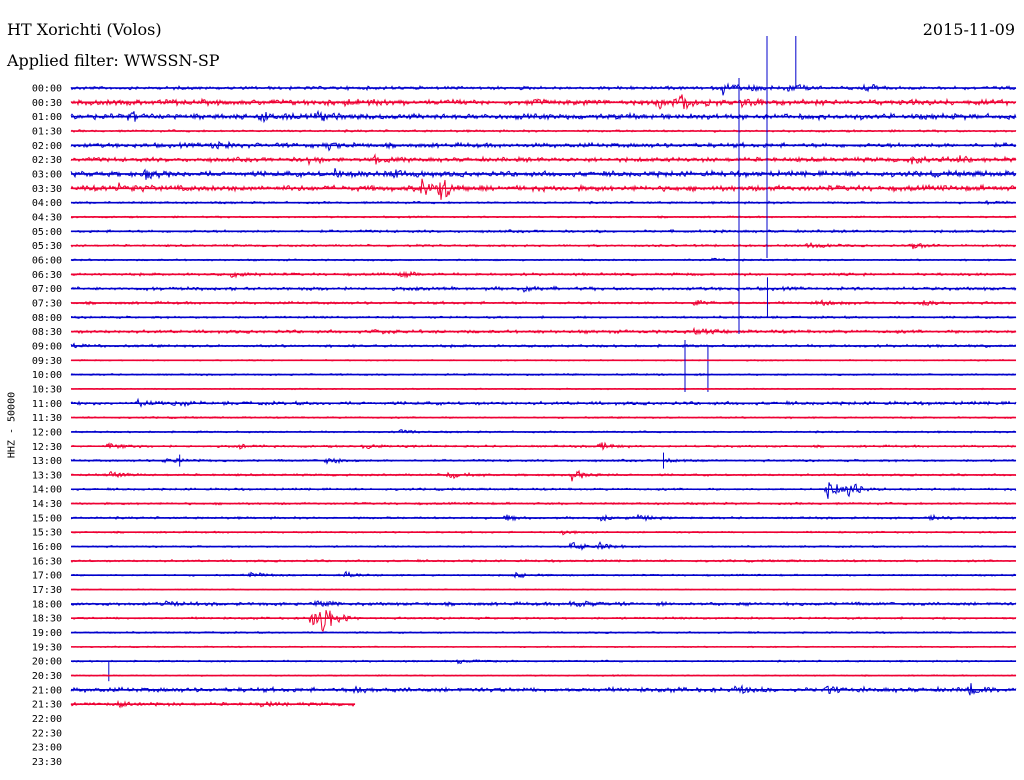  Describe the element at coordinates (47, 733) in the screenshot. I see `tick-label: 22:30` at that location.